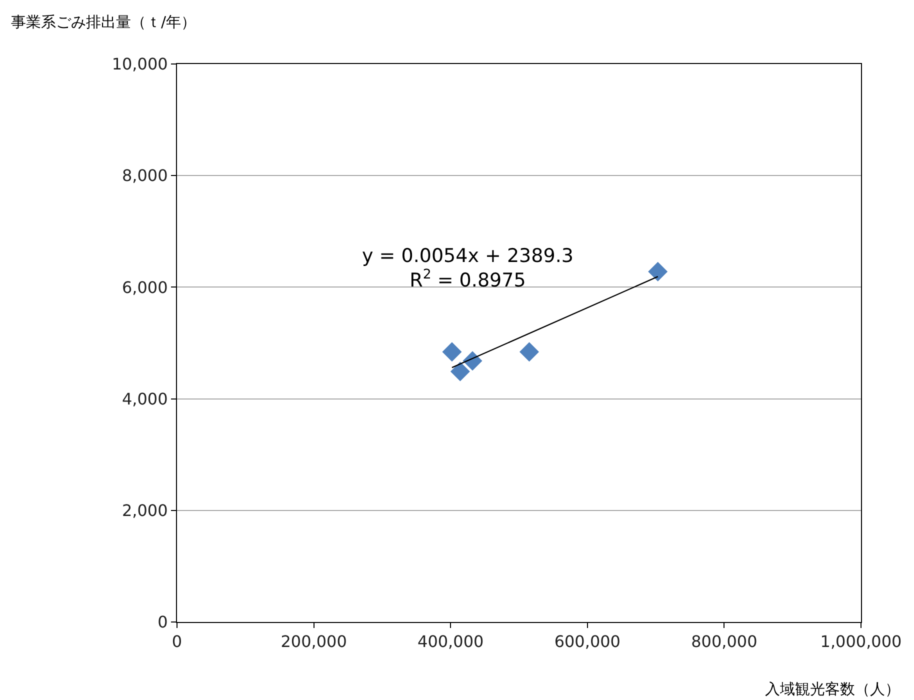  I want to click on y-tick-label: 8,000, so click(145, 176).